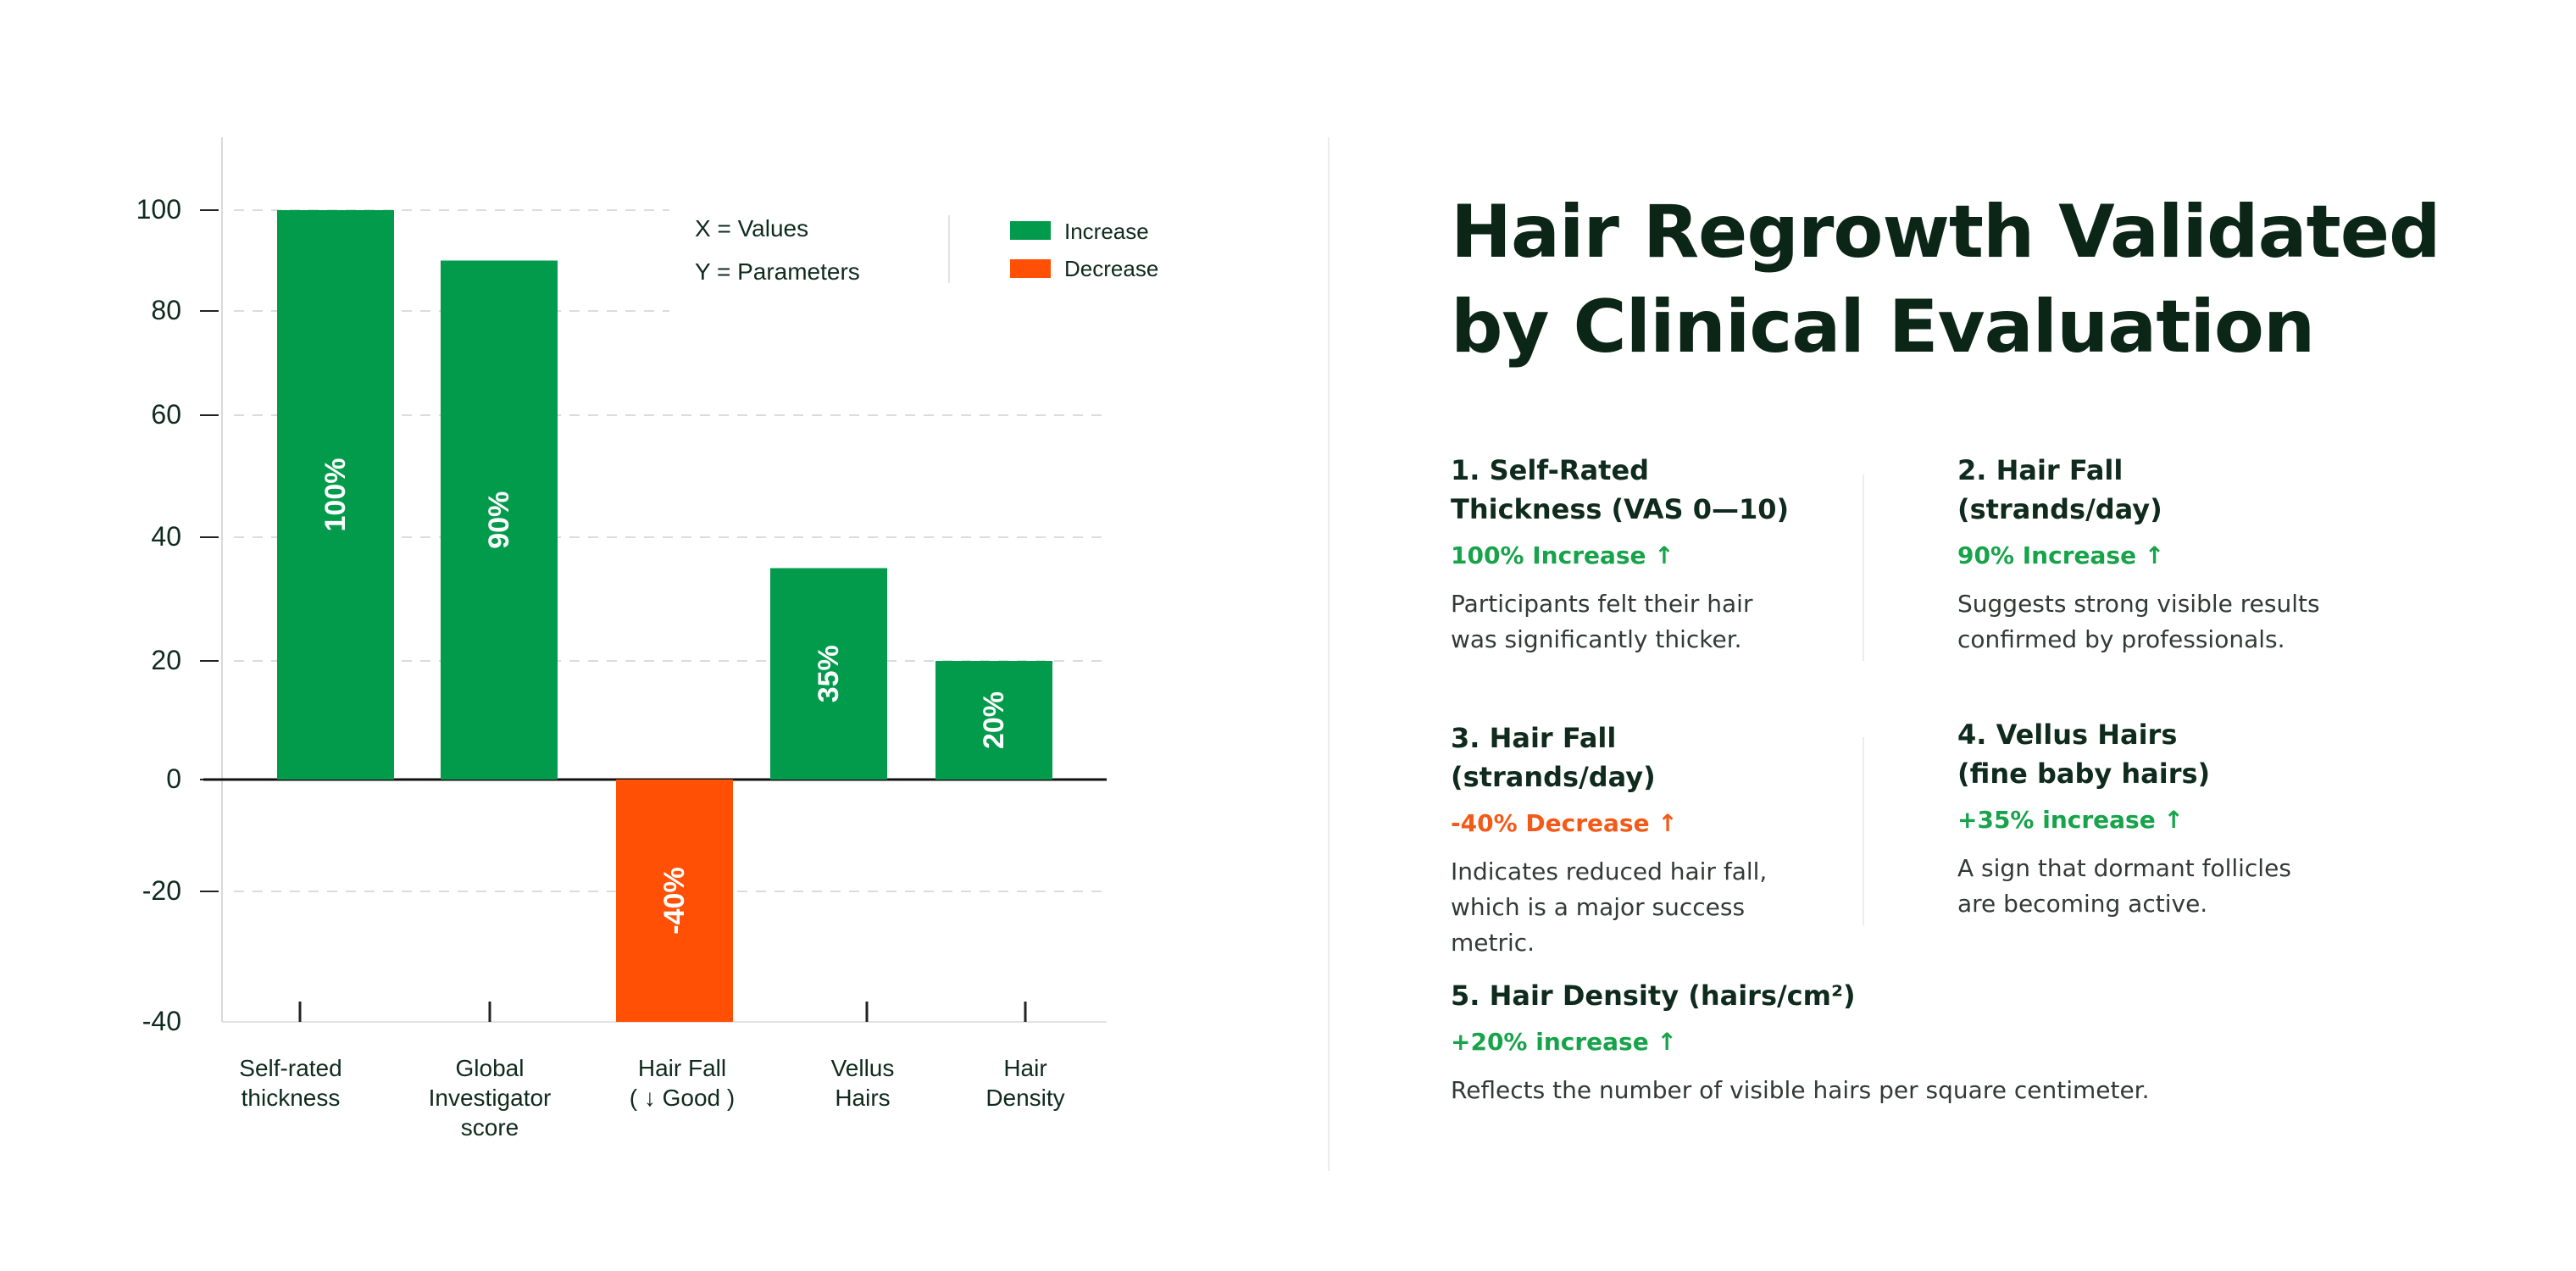 This screenshot has height=1271, width=2576. Describe the element at coordinates (1688, 490) in the screenshot. I see `metric-title: 1. Self-Rated Thickness (VAS 0—10)` at that location.